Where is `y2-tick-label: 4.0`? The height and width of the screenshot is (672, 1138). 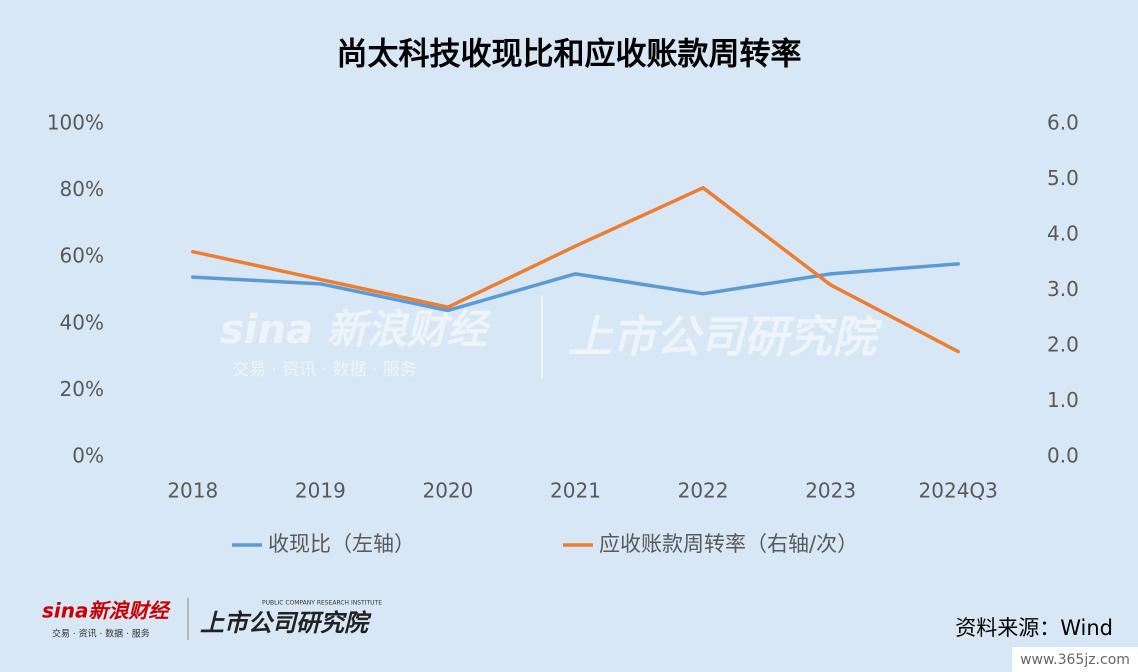 y2-tick-label: 4.0 is located at coordinates (1063, 234).